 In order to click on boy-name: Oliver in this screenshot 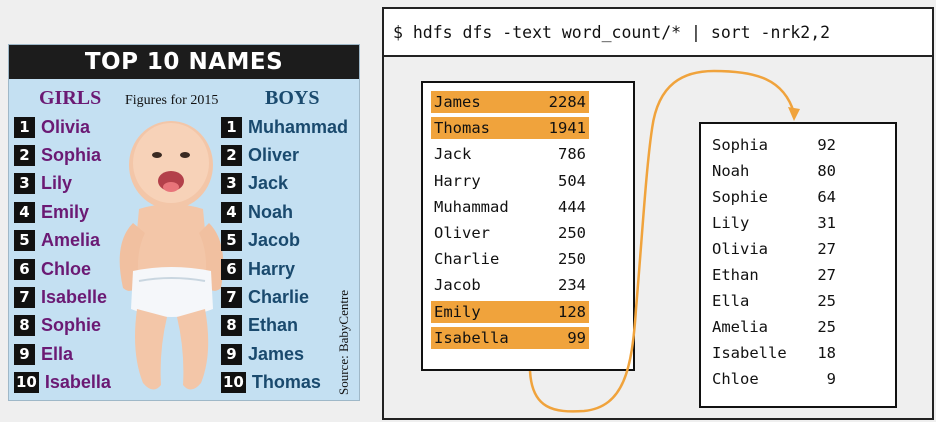, I will do `click(274, 155)`.